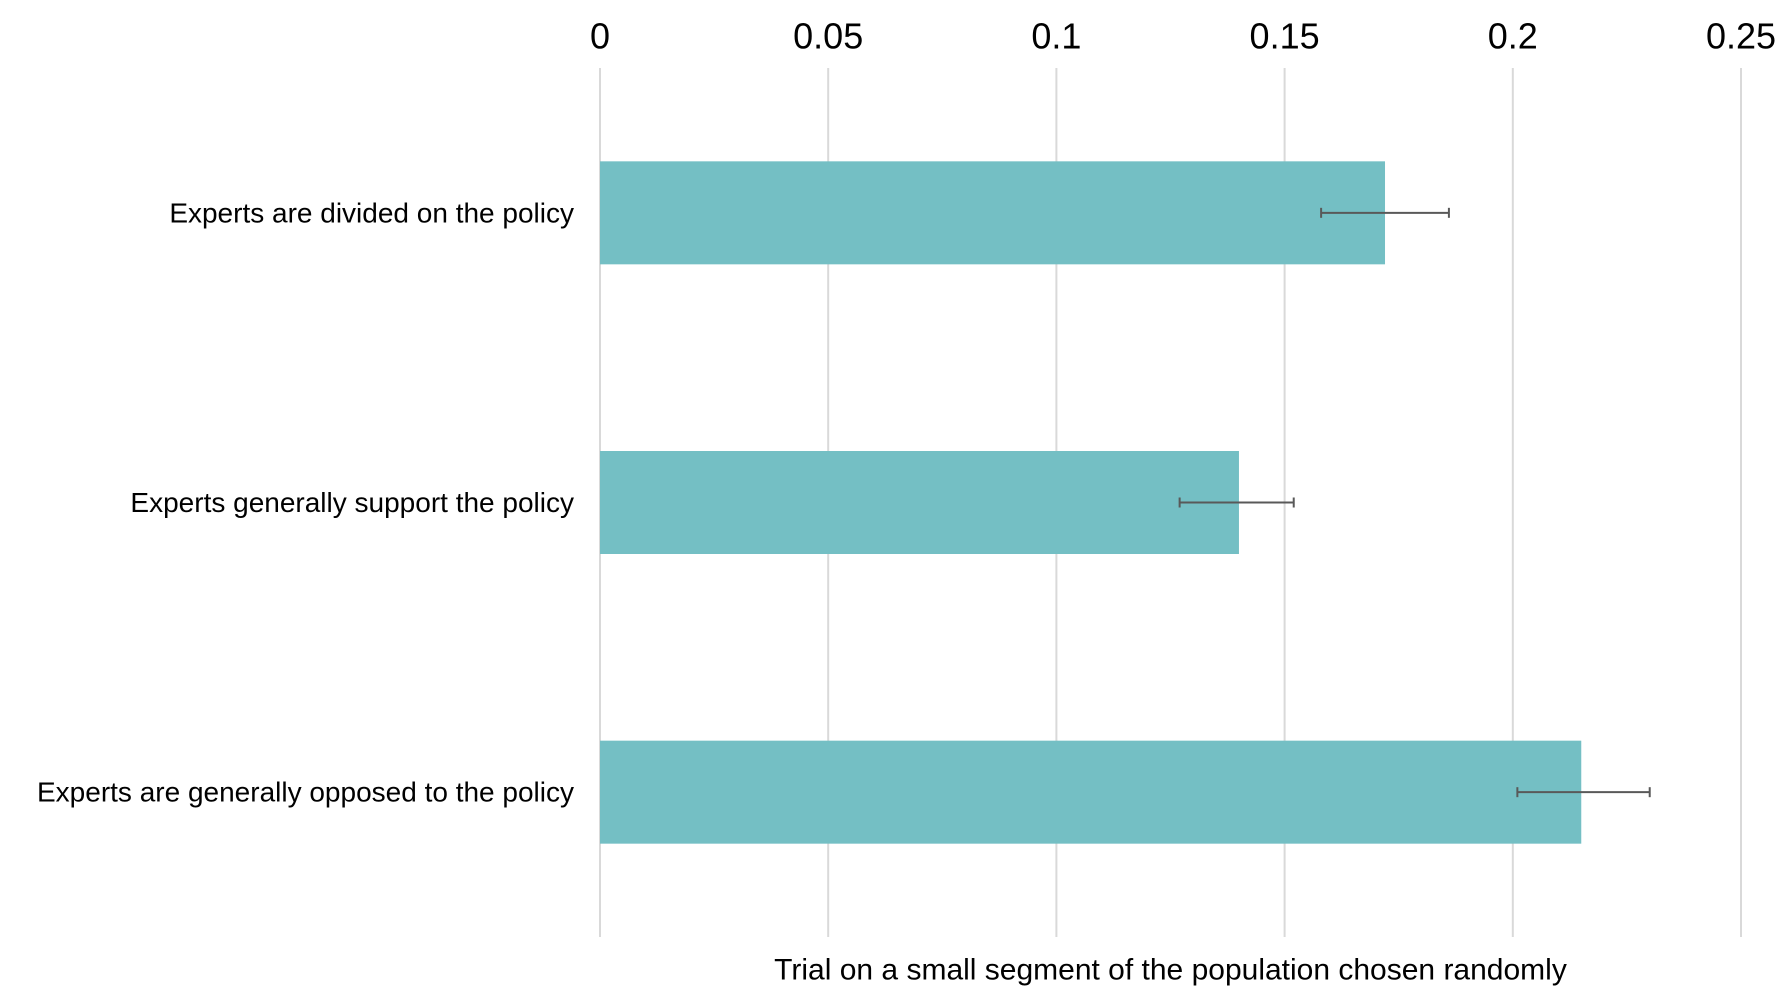 This screenshot has width=1791, height=987. Describe the element at coordinates (1741, 36) in the screenshot. I see `x-tick-label: 0.25` at that location.